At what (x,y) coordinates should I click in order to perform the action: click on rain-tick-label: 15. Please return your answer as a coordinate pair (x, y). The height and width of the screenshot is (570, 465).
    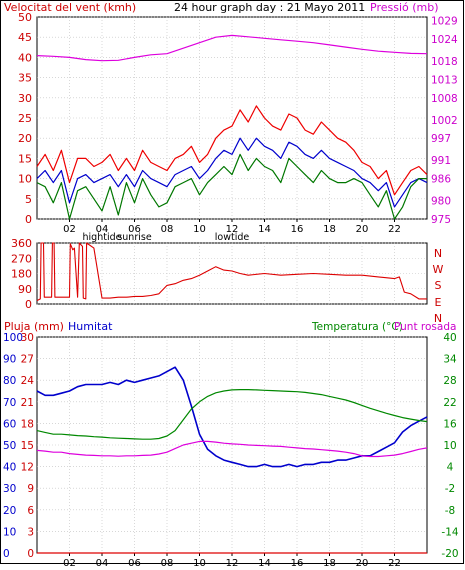
    Looking at the image, I should click on (27, 446).